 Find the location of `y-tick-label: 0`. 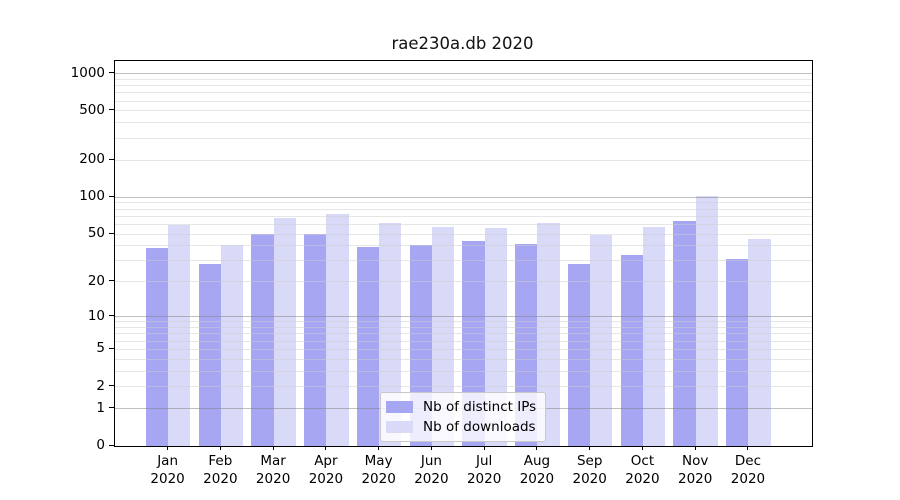

y-tick-label: 0 is located at coordinates (100, 445).